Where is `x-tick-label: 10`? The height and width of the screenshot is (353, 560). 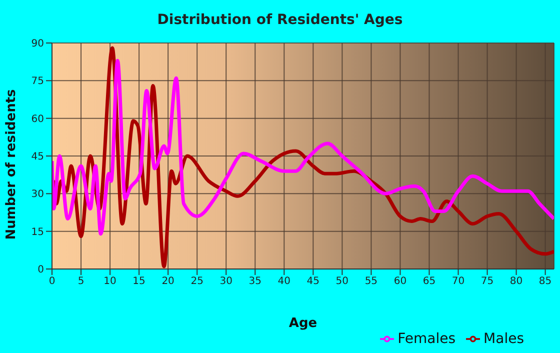
x-tick-label: 10 is located at coordinates (110, 282).